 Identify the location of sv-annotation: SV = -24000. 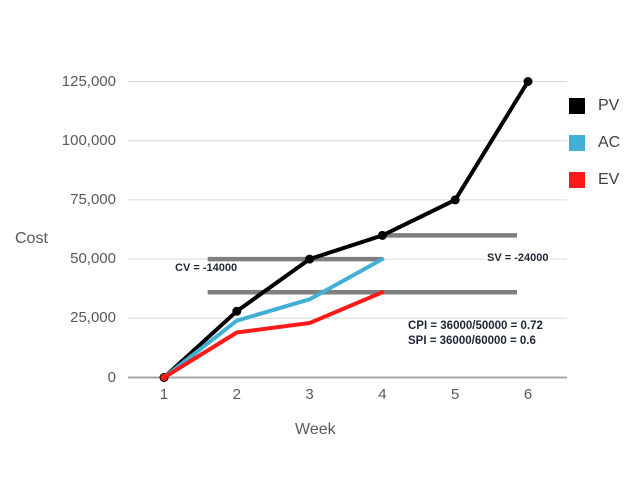
(518, 258).